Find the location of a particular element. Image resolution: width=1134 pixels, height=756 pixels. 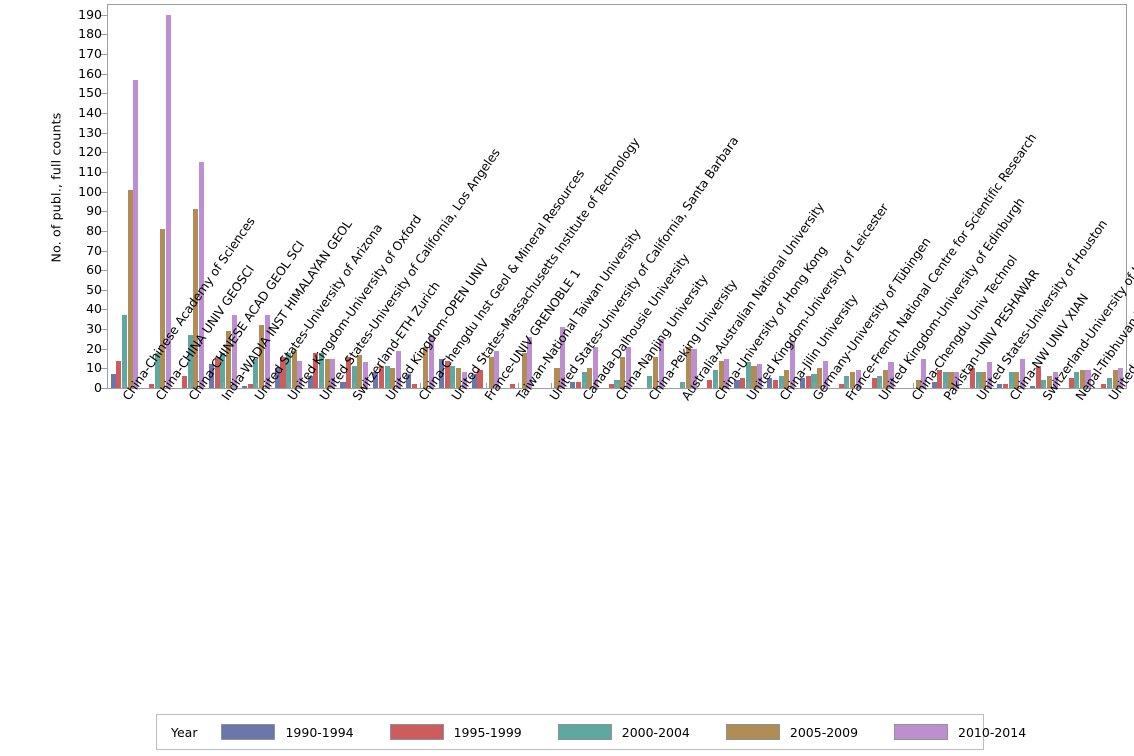

legend-entry: 2005-2009 is located at coordinates (792, 732).